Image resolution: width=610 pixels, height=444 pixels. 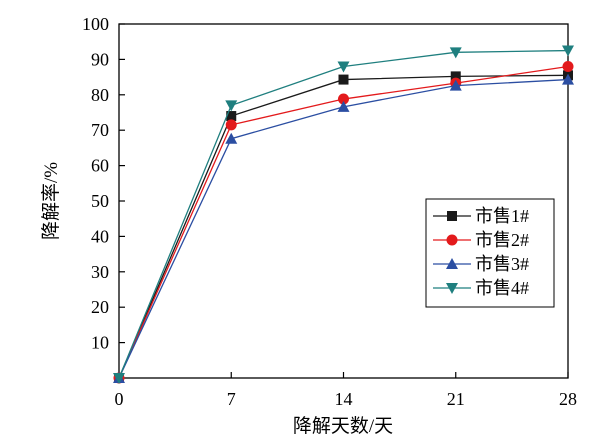 What do you see at coordinates (100, 201) in the screenshot?
I see `y-tick-label: 50` at bounding box center [100, 201].